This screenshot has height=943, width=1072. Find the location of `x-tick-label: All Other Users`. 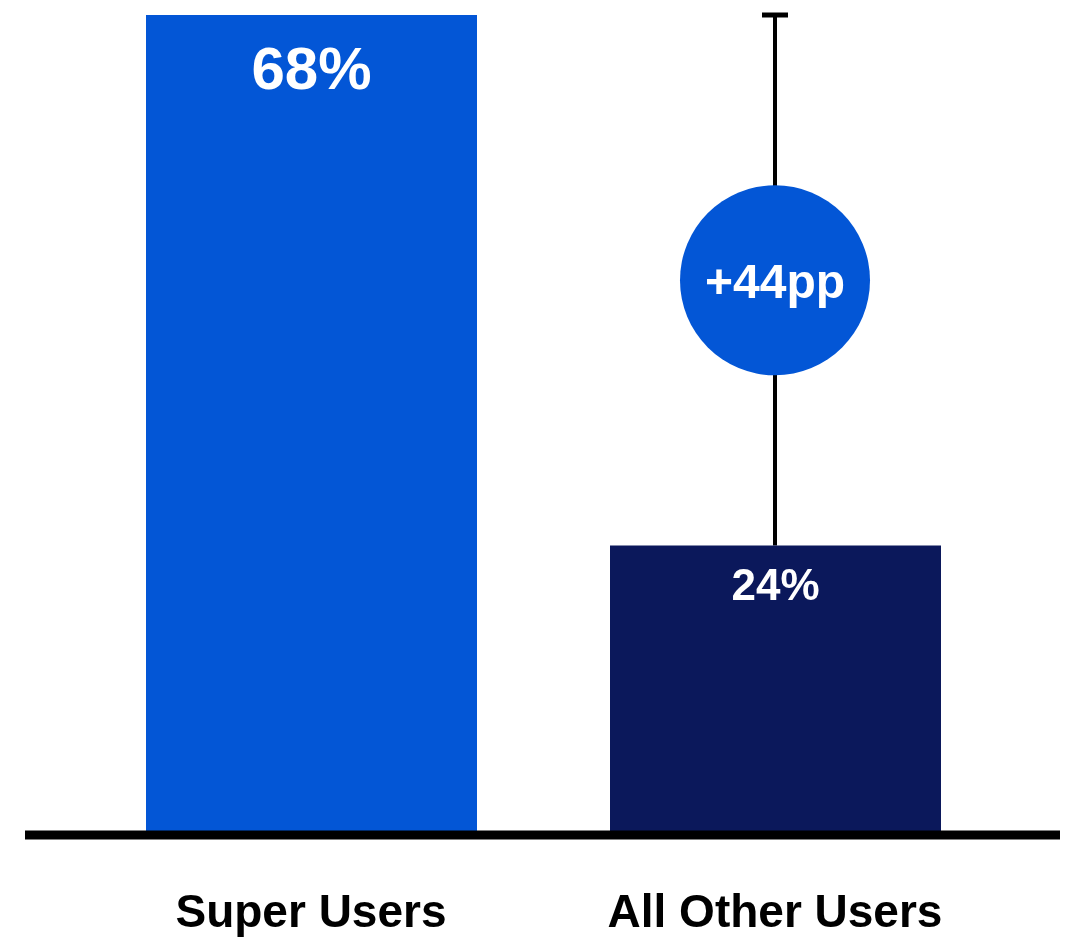

x-tick-label: All Other Users is located at coordinates (775, 911).